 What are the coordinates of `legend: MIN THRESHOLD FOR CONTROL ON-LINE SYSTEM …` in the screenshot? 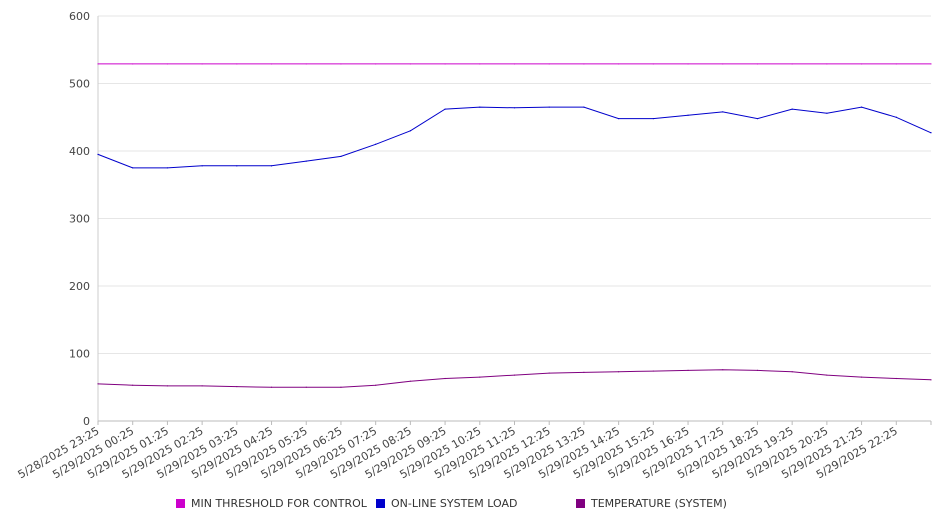 It's located at (473, 506).